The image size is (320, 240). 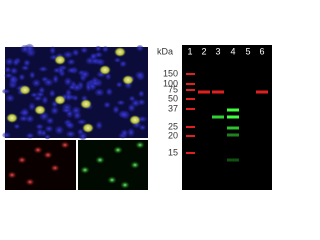 What do you see at coordinates (165, 51) in the screenshot?
I see `unit-label: kDa` at bounding box center [165, 51].